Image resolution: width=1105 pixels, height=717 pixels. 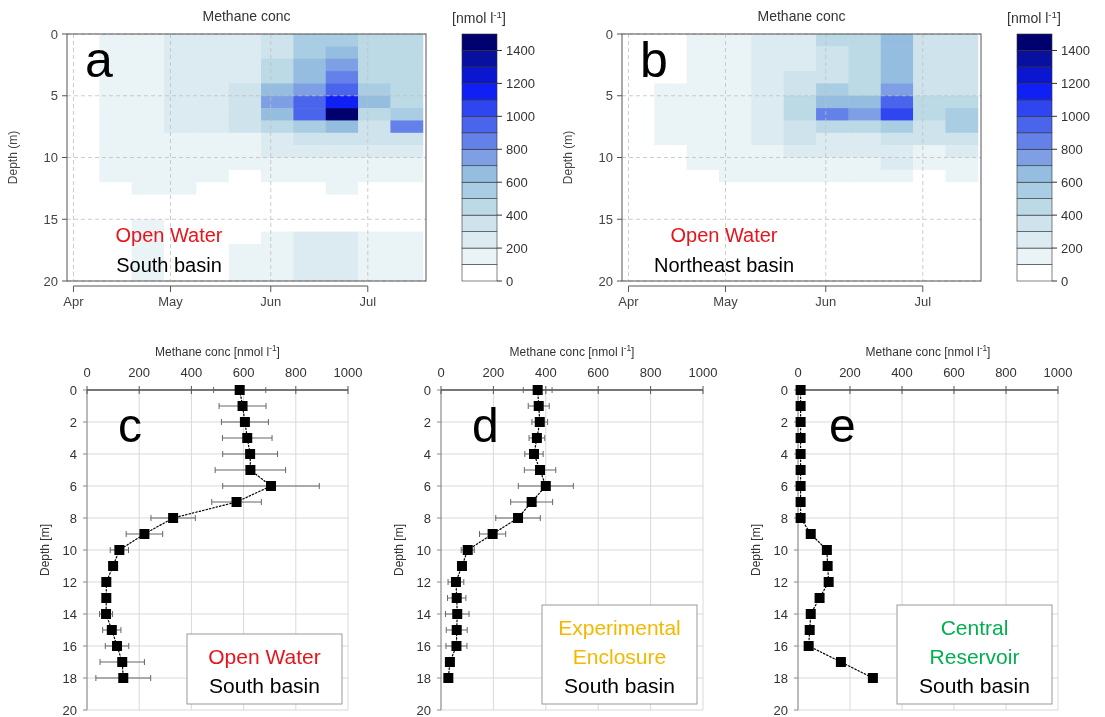 I want to click on color-bar-label: 1200, so click(x=1075, y=83).